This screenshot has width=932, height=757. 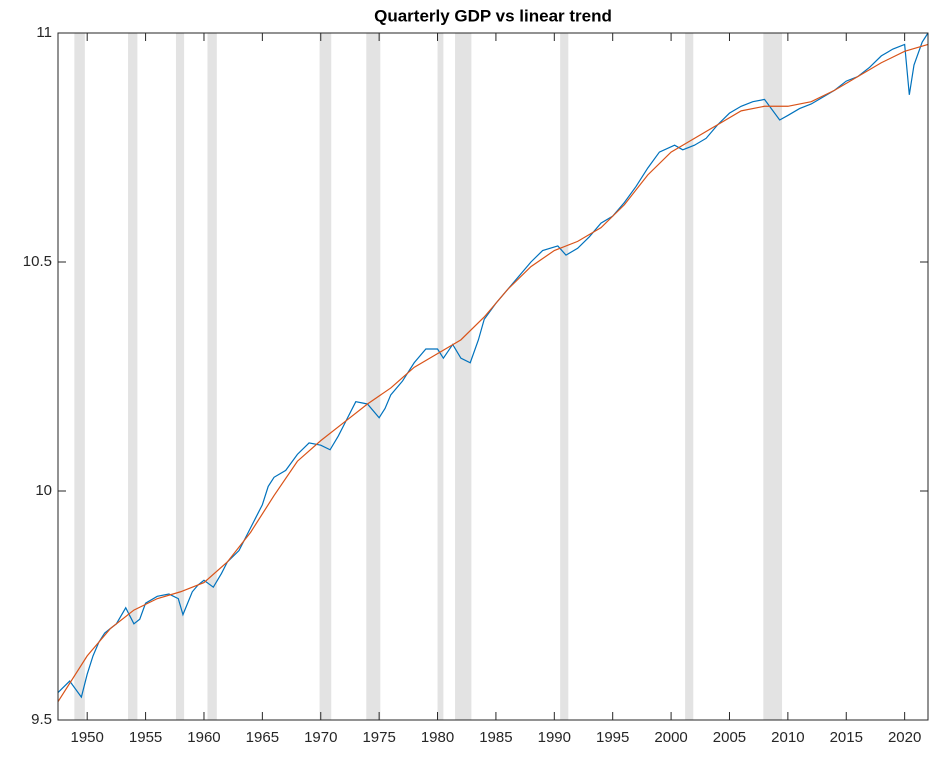 What do you see at coordinates (904, 737) in the screenshot?
I see `x-tick-label: 2020` at bounding box center [904, 737].